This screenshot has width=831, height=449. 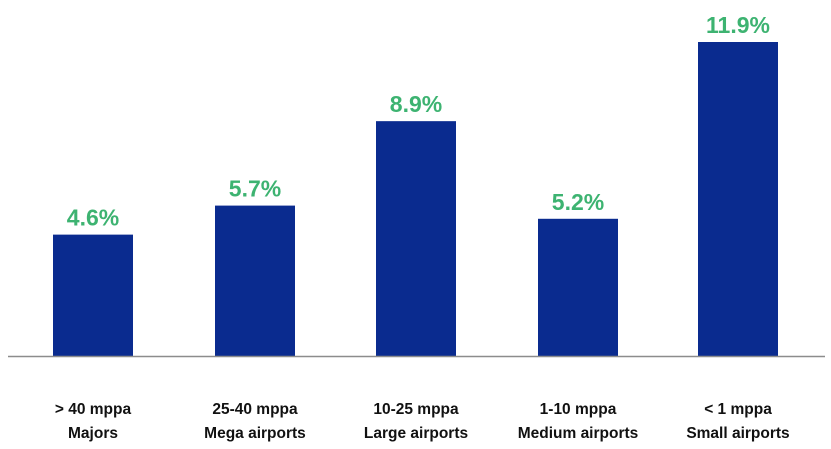 What do you see at coordinates (255, 409) in the screenshot?
I see `category-label-1-line-0: 25-40 mppa` at bounding box center [255, 409].